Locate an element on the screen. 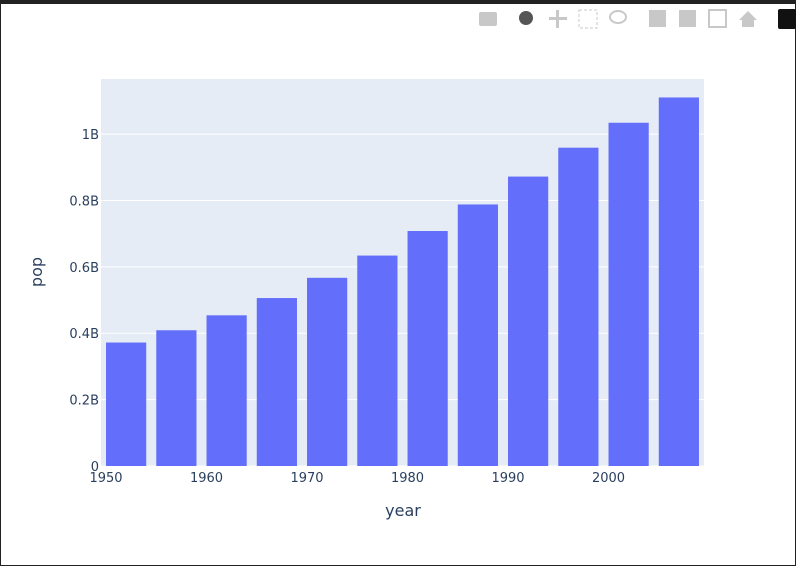 The height and width of the screenshot is (567, 796). y-tick-label: 0 is located at coordinates (95, 467).